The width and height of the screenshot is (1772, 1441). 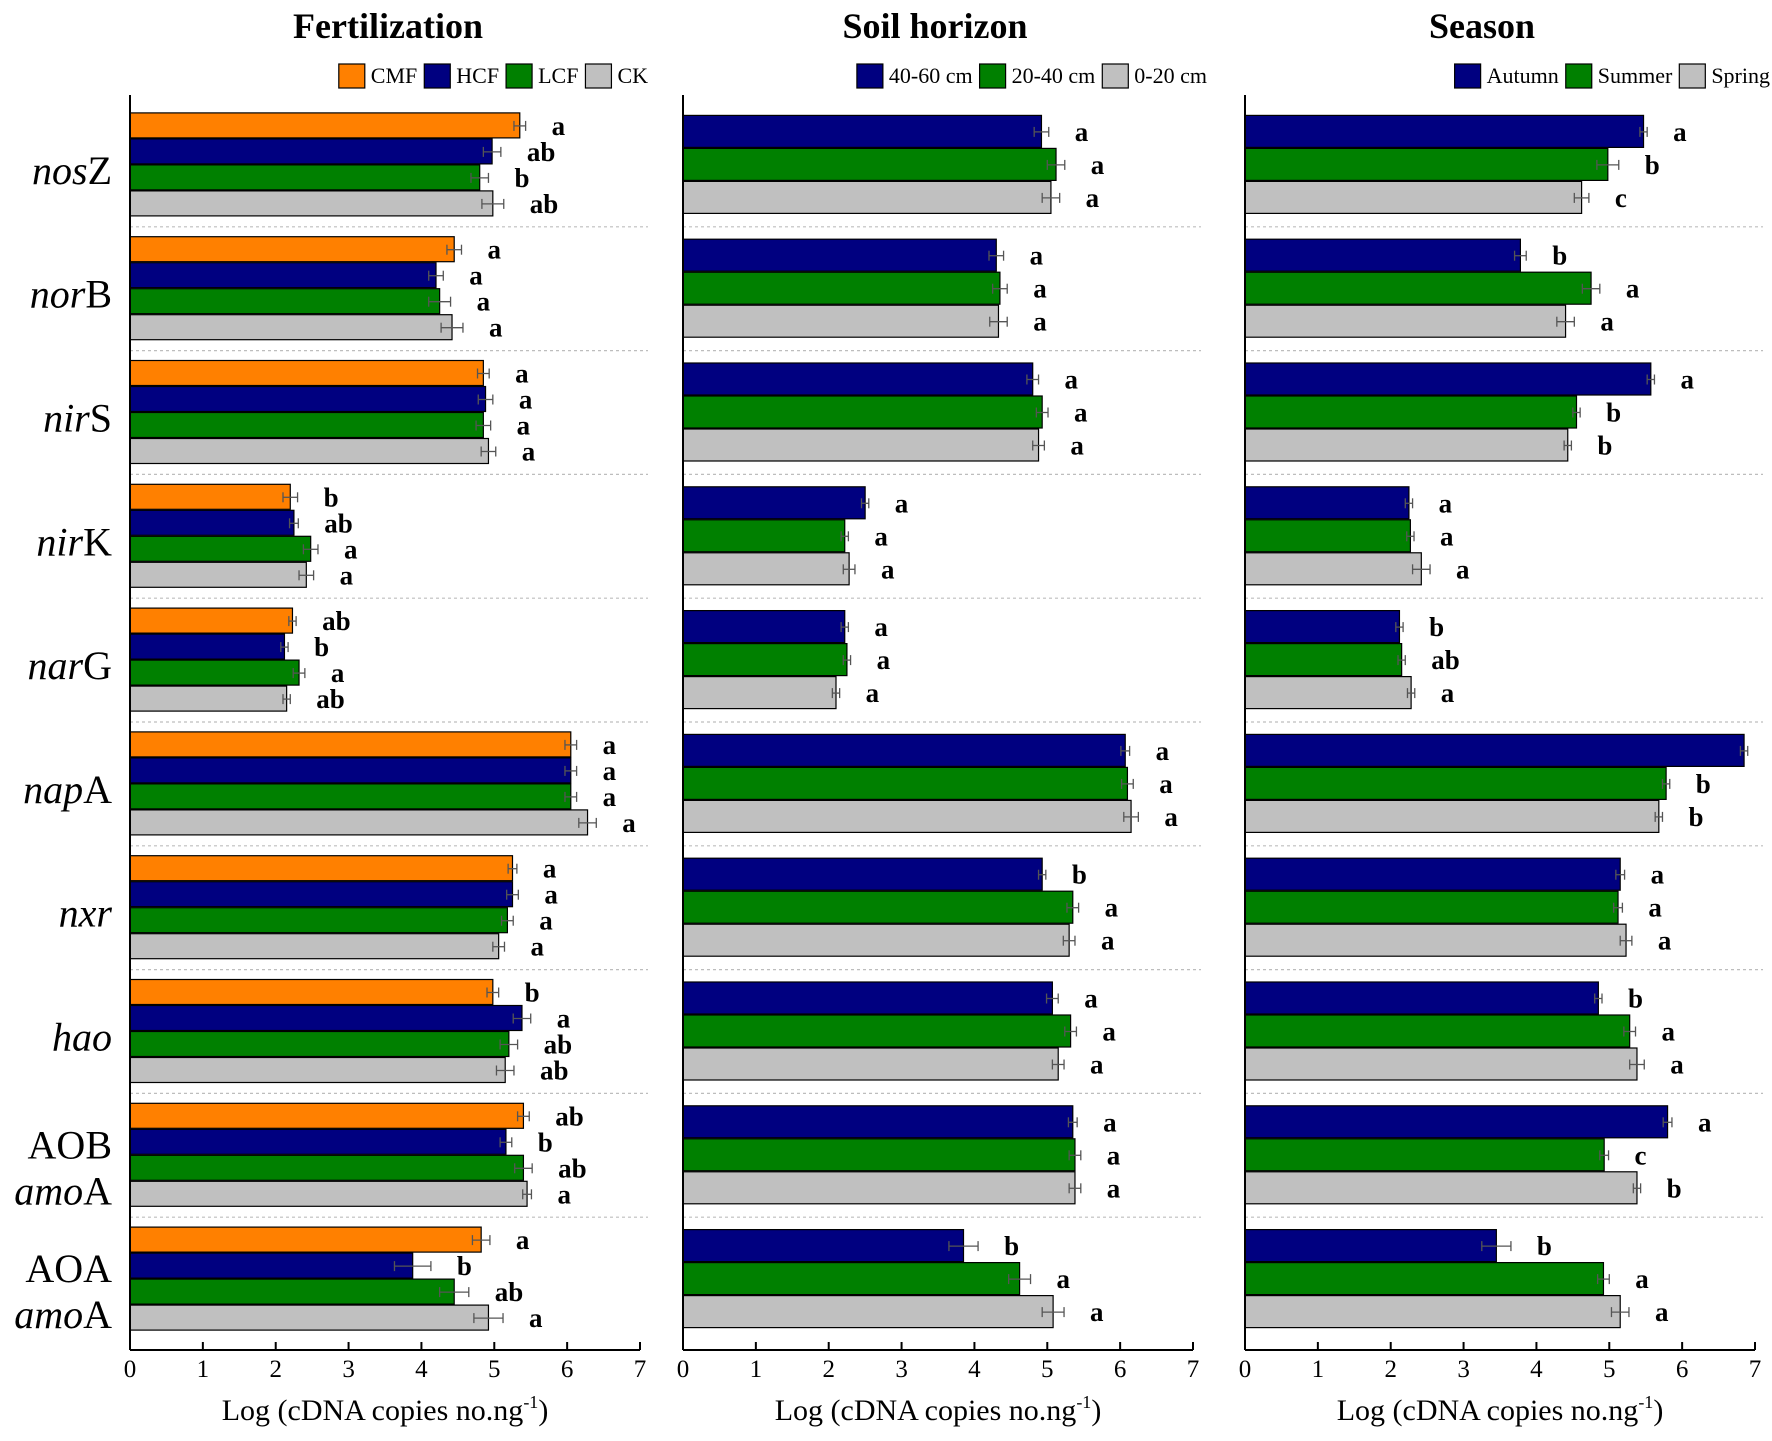 I want to click on x-axis-label-sup: -1, so click(x=1645, y=1402).